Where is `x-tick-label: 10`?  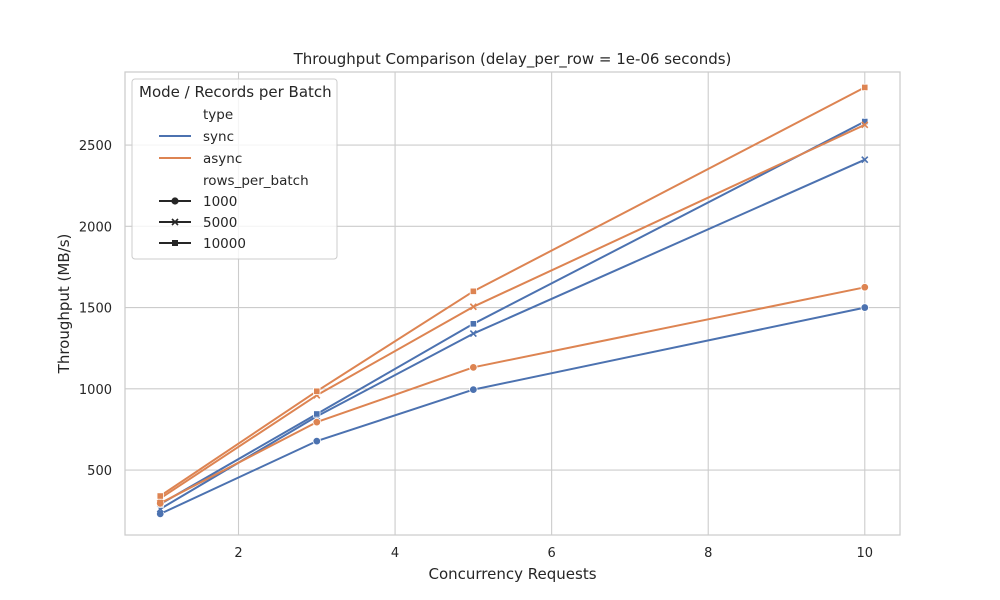 x-tick-label: 10 is located at coordinates (864, 553).